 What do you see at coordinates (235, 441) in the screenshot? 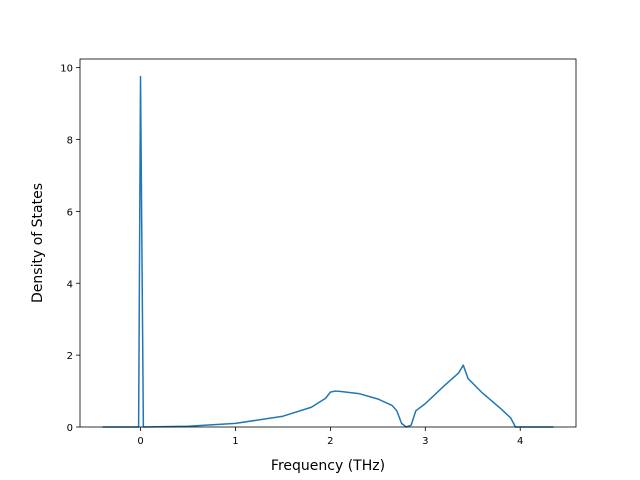
I see `x-tick-label: 1` at bounding box center [235, 441].